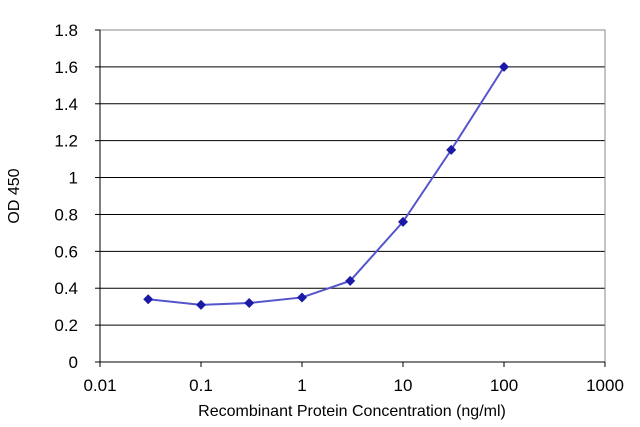  Describe the element at coordinates (201, 385) in the screenshot. I see `x-tick-label: 0.1` at that location.